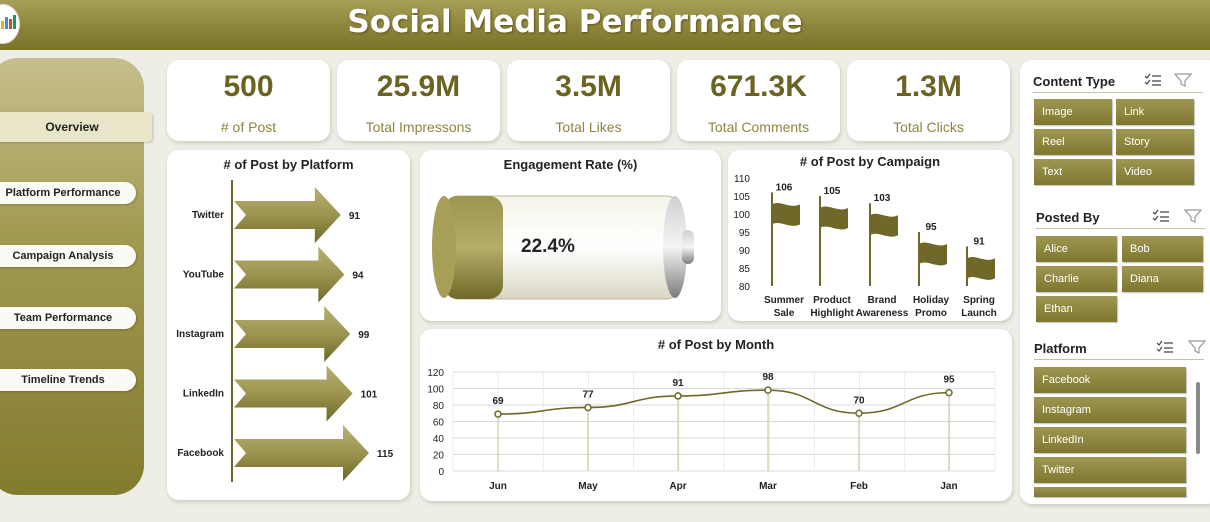 This screenshot has width=1210, height=522. I want to click on platform-bar-facebook, so click(301, 453).